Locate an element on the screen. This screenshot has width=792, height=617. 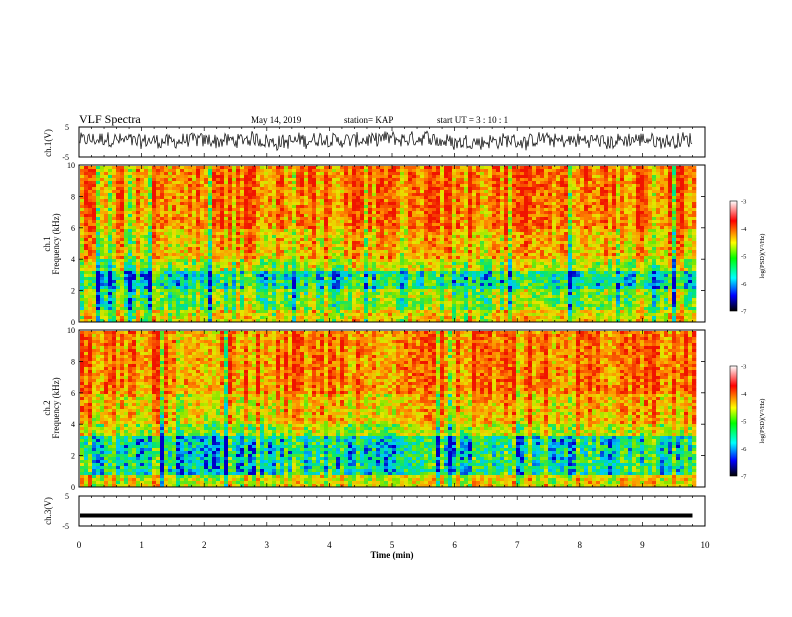
ch2-spectrogram-ytick-label: 0 is located at coordinates (73, 487).